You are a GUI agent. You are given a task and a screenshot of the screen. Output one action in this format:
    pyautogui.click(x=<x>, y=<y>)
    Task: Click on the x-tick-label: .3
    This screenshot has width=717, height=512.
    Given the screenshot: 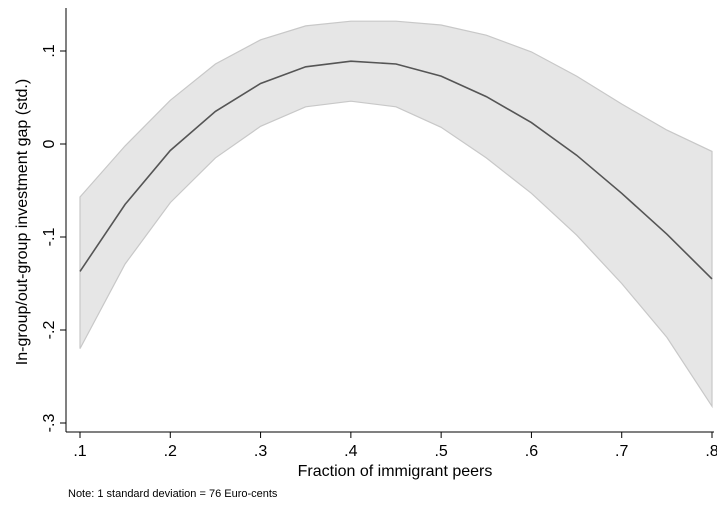 What is the action you would take?
    pyautogui.click(x=260, y=451)
    